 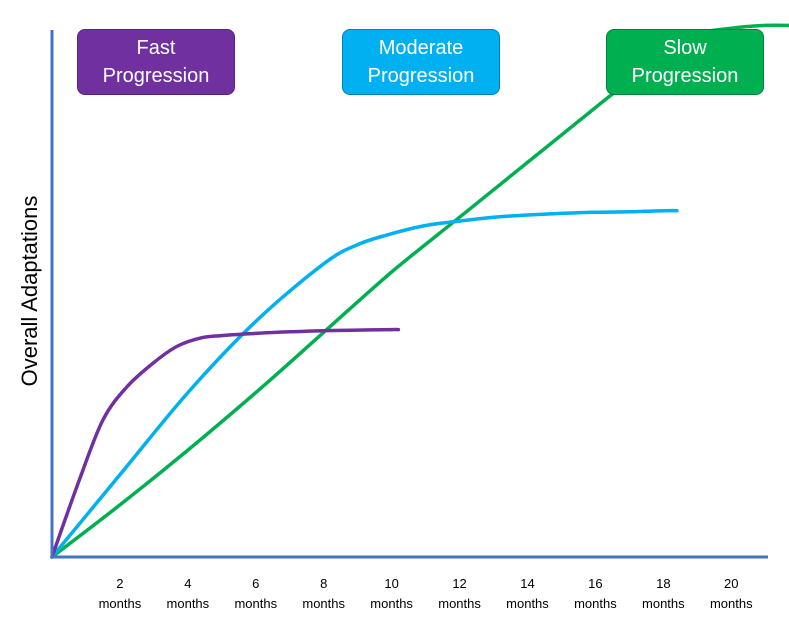 I want to click on y-axis-label: Overall Adaptations, so click(x=29, y=291).